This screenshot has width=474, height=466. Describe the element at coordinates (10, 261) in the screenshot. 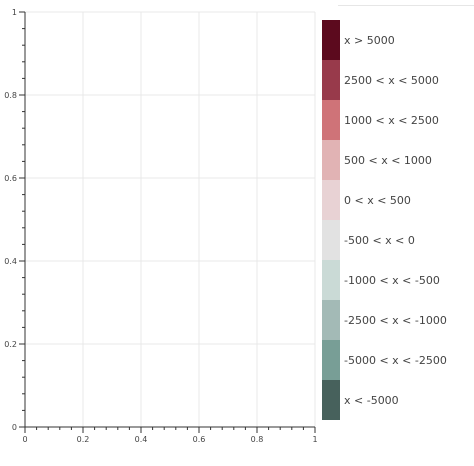

I see `y-tick-label: 0.4` at that location.